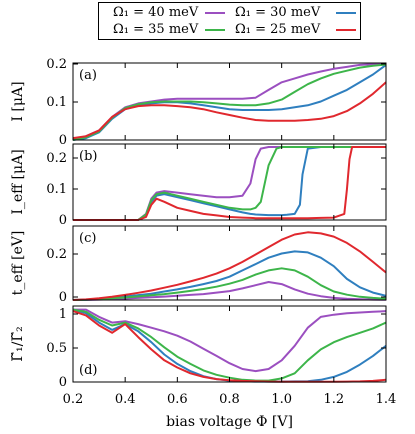 Image resolution: width=415 pixels, height=434 pixels. I want to click on x-tick-label: 1.2, so click(333, 399).